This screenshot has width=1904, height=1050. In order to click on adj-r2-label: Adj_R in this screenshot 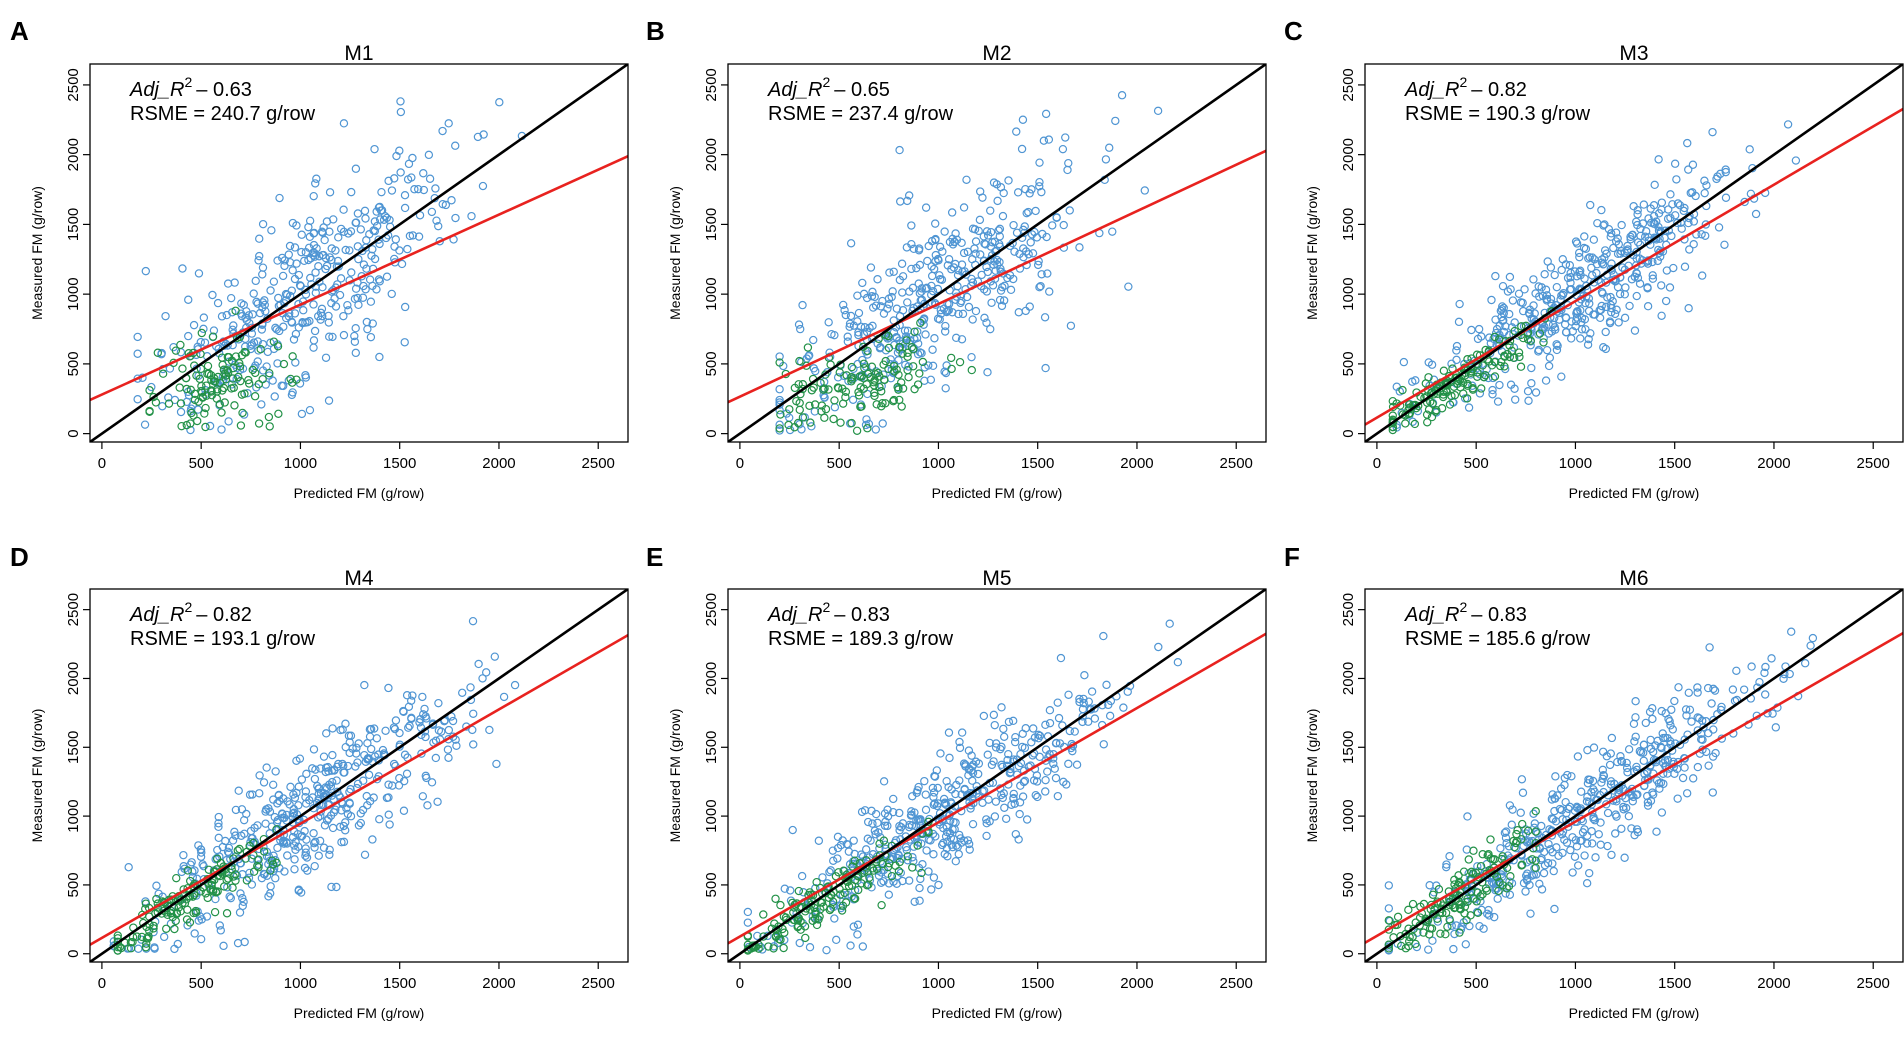, I will do `click(156, 615)`.